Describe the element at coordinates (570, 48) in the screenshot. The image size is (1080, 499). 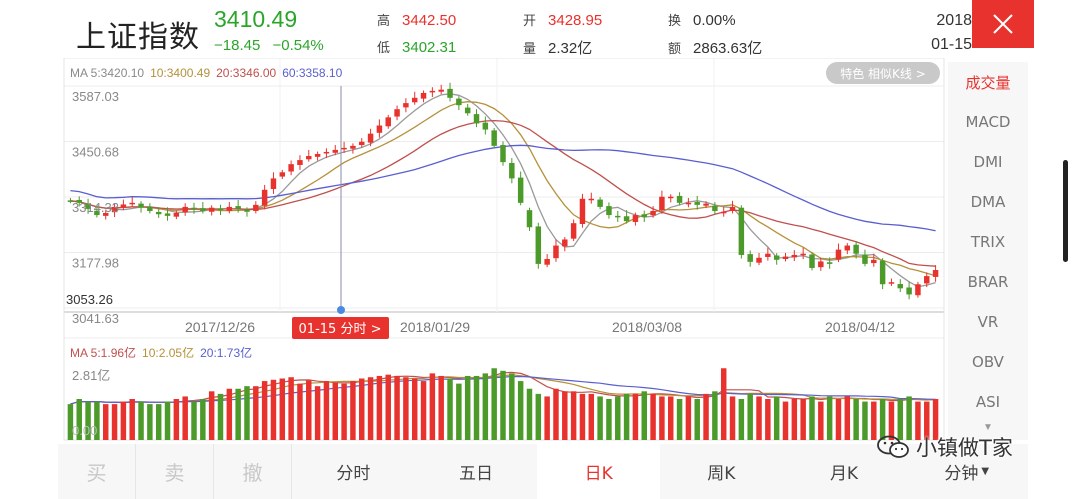
I see `stat-value: 2.32亿` at that location.